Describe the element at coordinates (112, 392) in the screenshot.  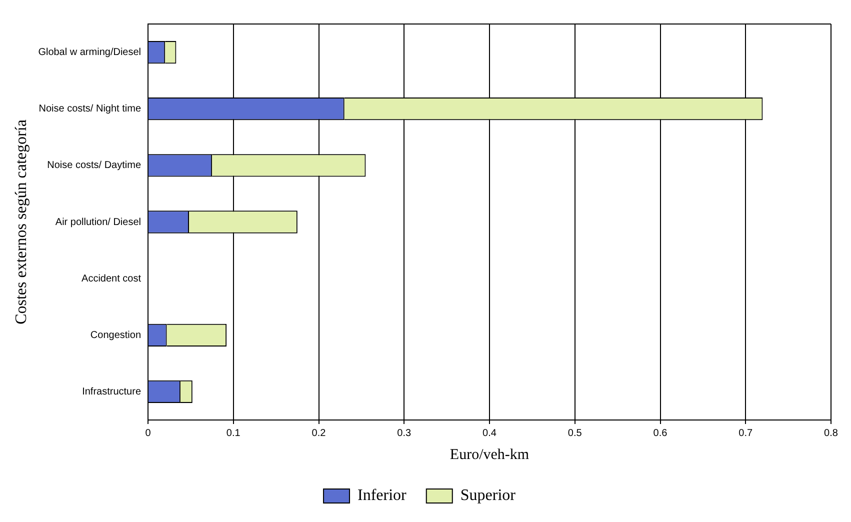
I see `y-tick-label: Infrastructure` at that location.